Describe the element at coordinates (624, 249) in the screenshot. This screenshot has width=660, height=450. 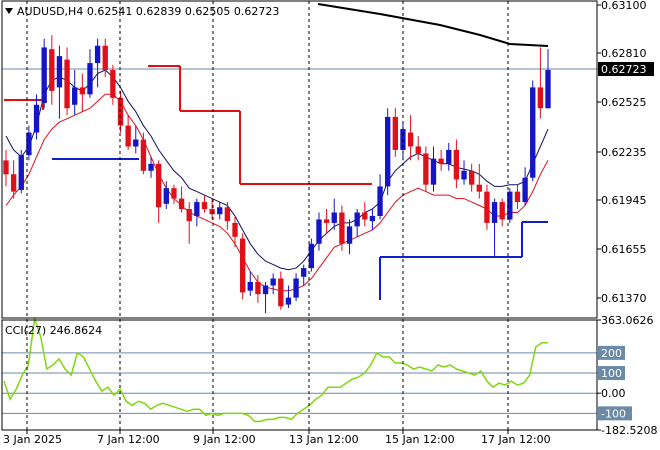
I see `y-tick-label: 0.61655` at that location.